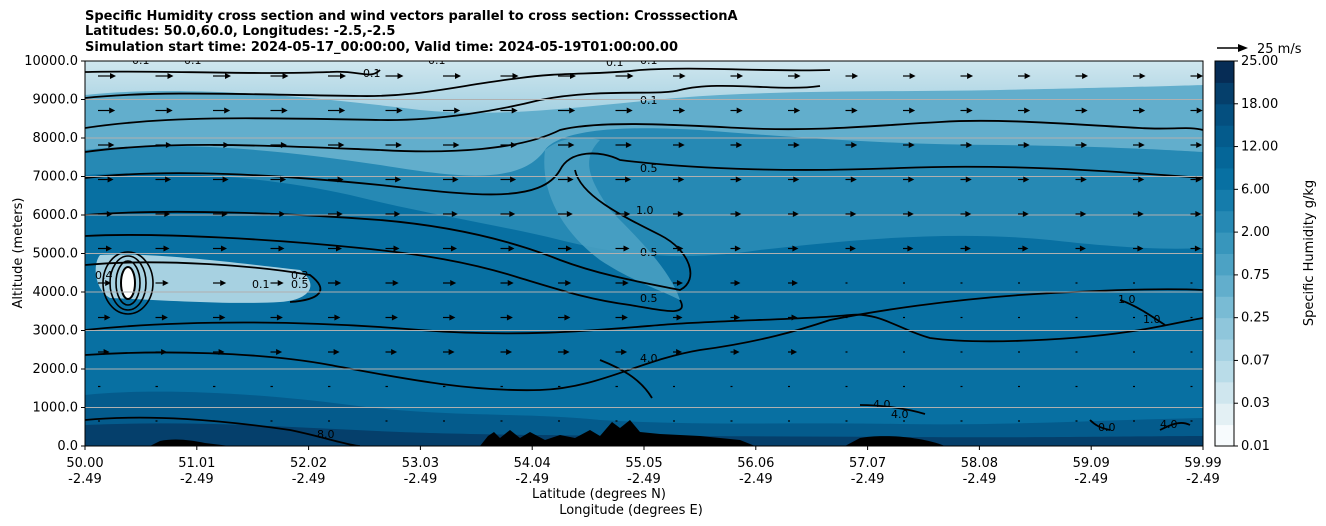  Describe the element at coordinates (261, 284) in the screenshot. I see `contour-label: 0.1` at that location.